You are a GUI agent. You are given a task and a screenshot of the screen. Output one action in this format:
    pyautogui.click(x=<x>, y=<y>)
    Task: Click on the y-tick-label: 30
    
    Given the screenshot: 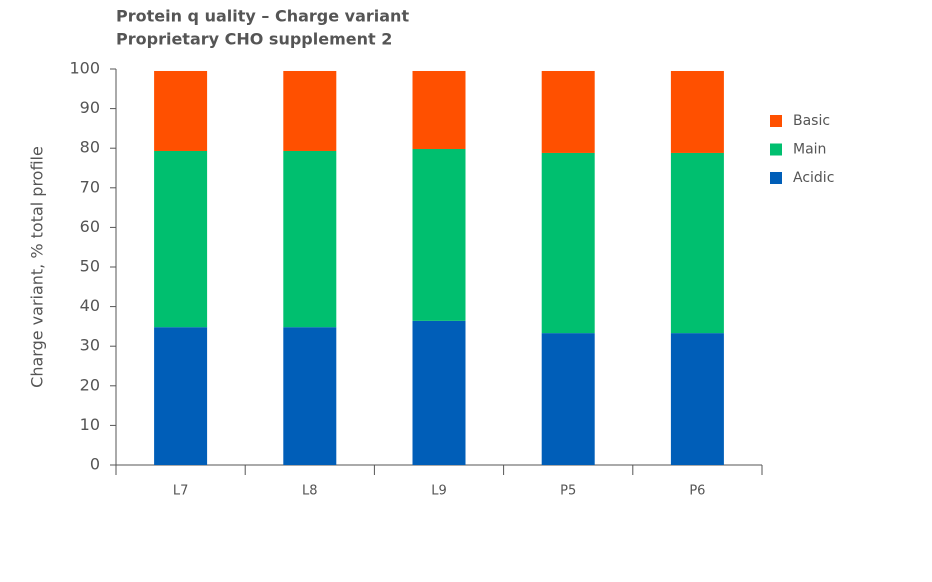 What is the action you would take?
    pyautogui.click(x=90, y=345)
    